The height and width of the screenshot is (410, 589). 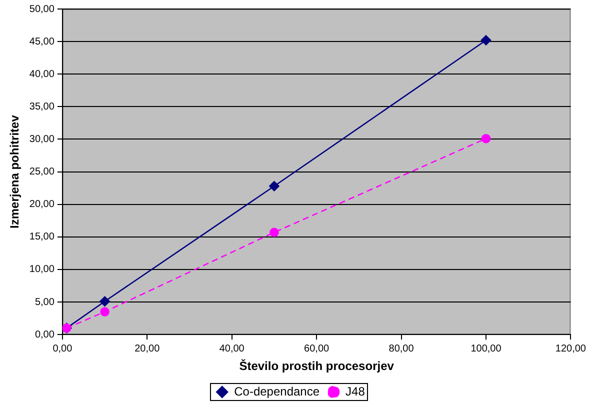 What do you see at coordinates (42, 270) in the screenshot?
I see `y-tick-label: 10,00` at bounding box center [42, 270].